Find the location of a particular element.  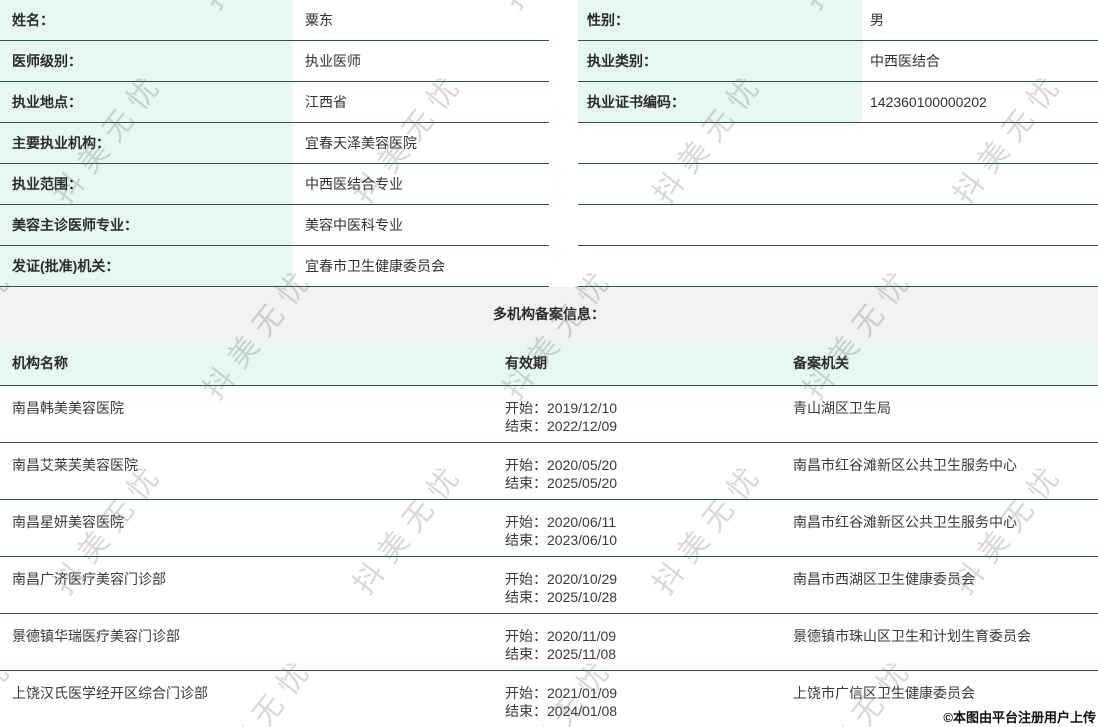

info-row: 医师级别： 执业医师 执业类别： 中西医结合 is located at coordinates (549, 61).